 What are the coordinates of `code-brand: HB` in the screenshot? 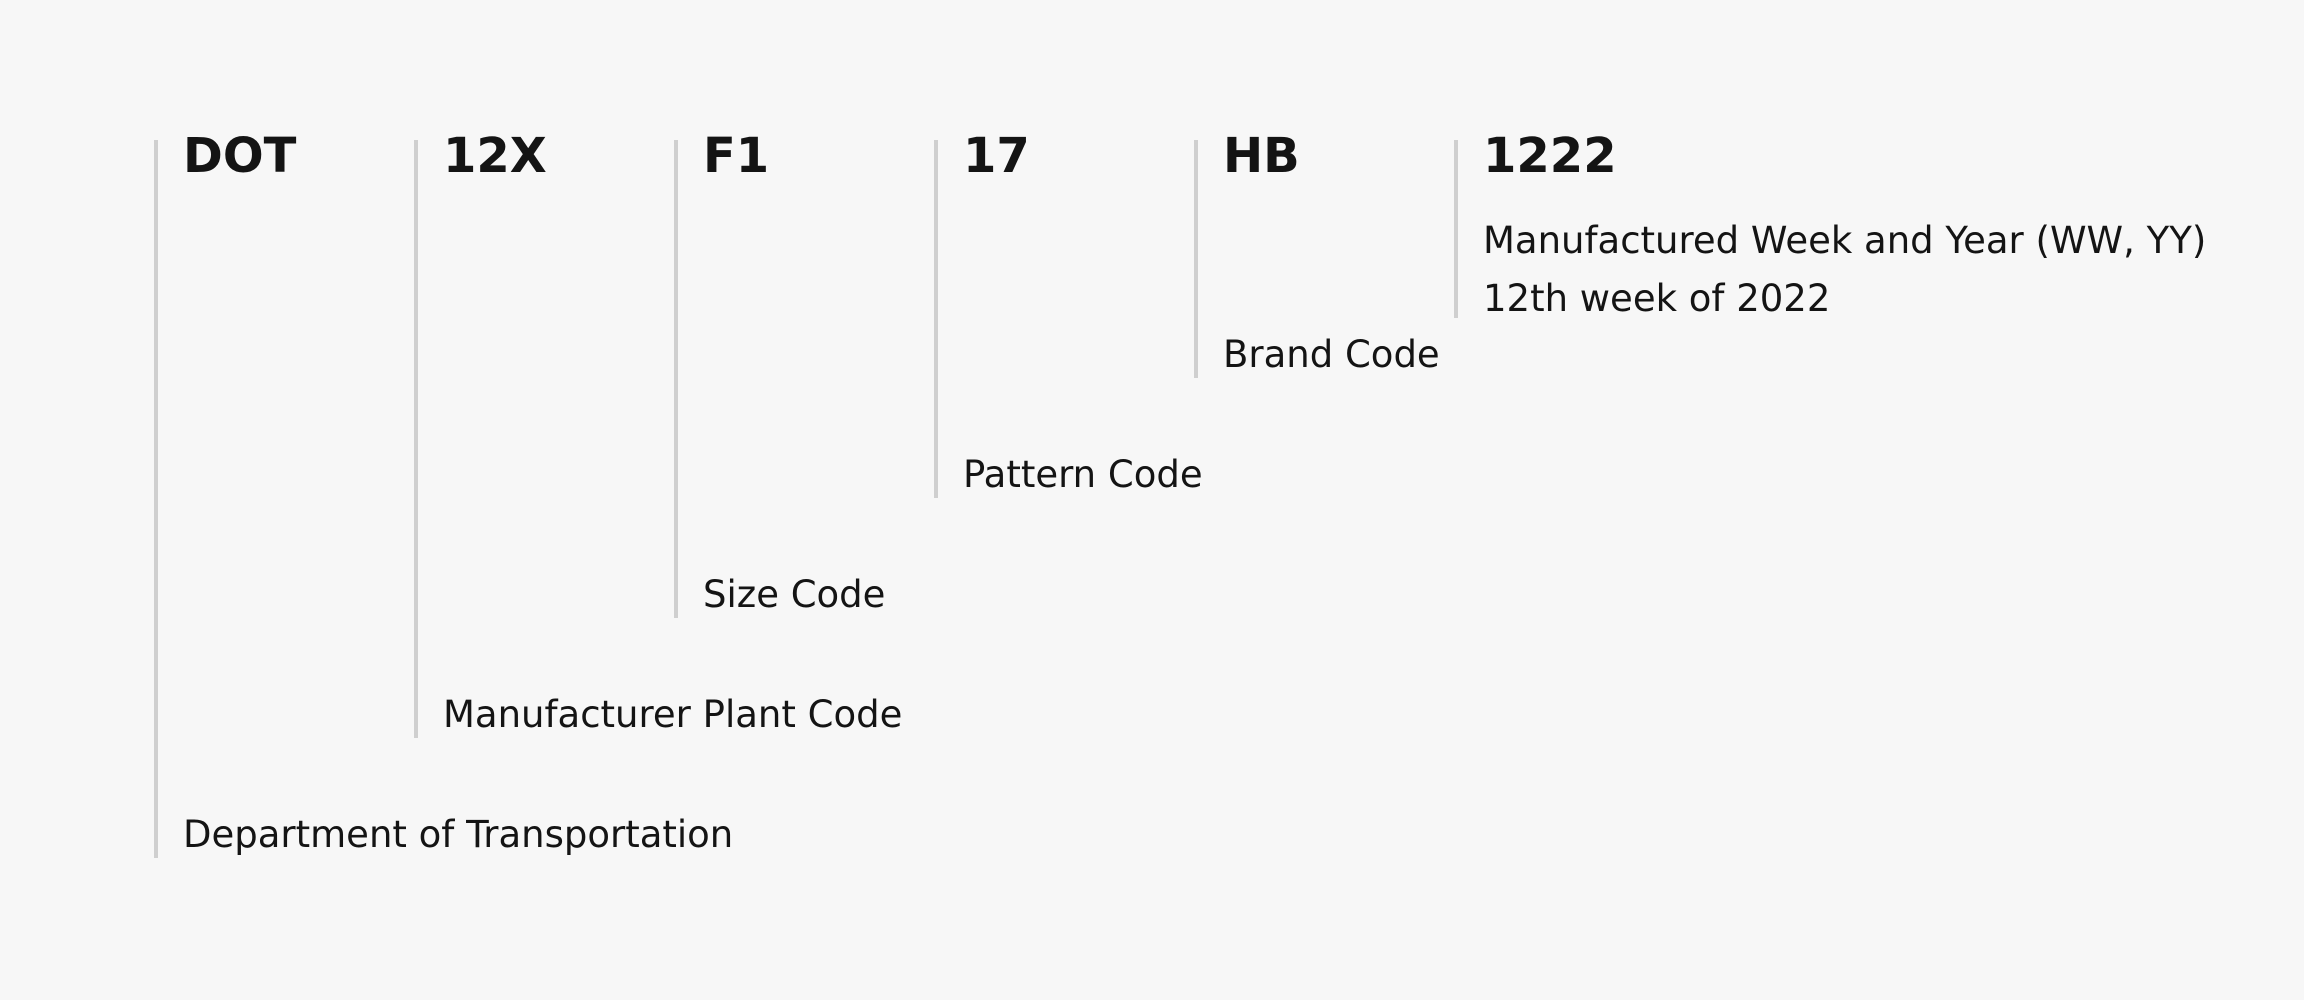 It's located at (1261, 156).